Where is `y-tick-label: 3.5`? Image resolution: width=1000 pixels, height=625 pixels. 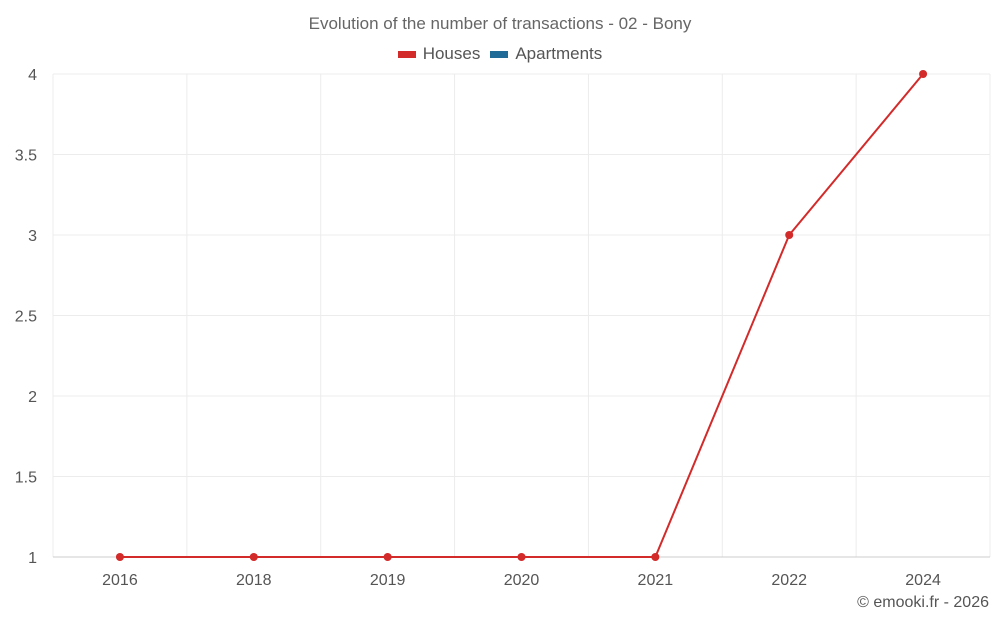
y-tick-label: 3.5 is located at coordinates (26, 156).